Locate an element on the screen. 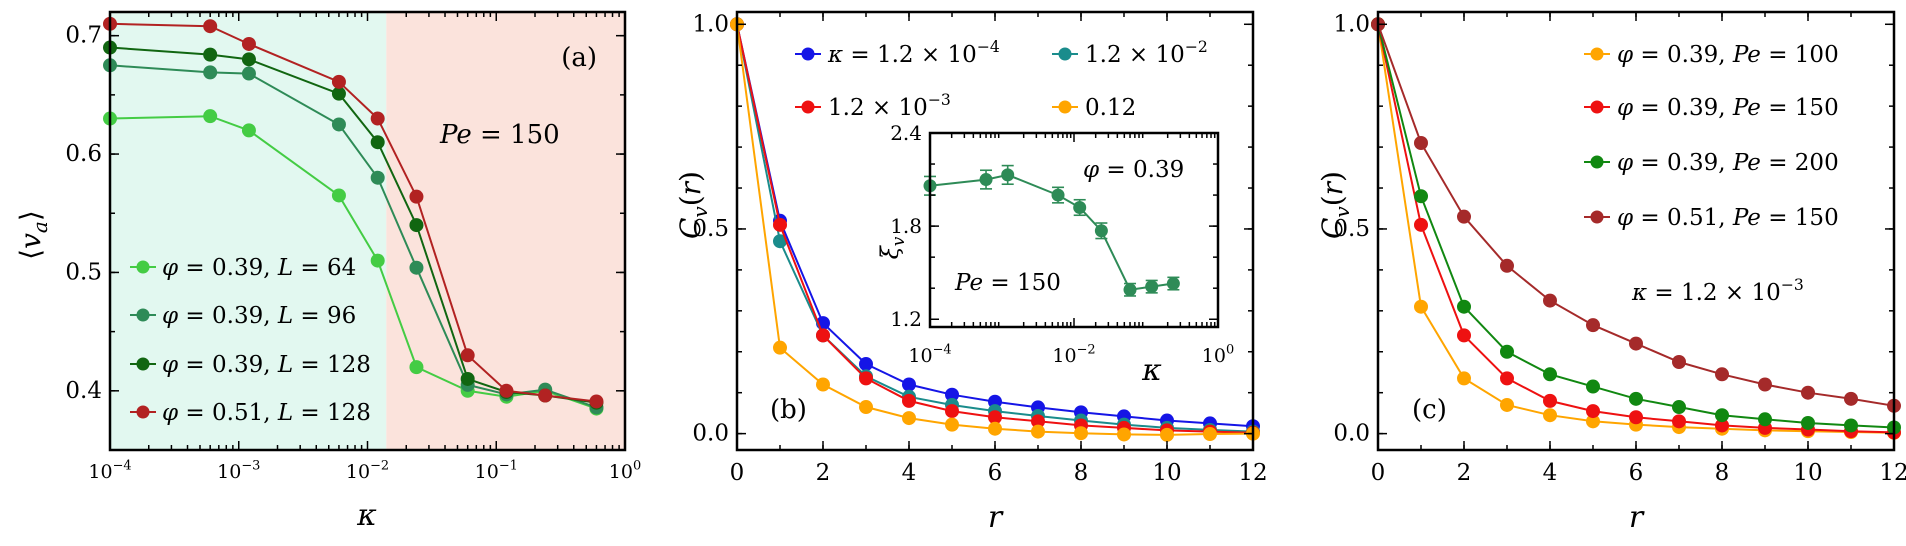 The image size is (1906, 546). panel-b-xtick-label: 8 is located at coordinates (1081, 473).